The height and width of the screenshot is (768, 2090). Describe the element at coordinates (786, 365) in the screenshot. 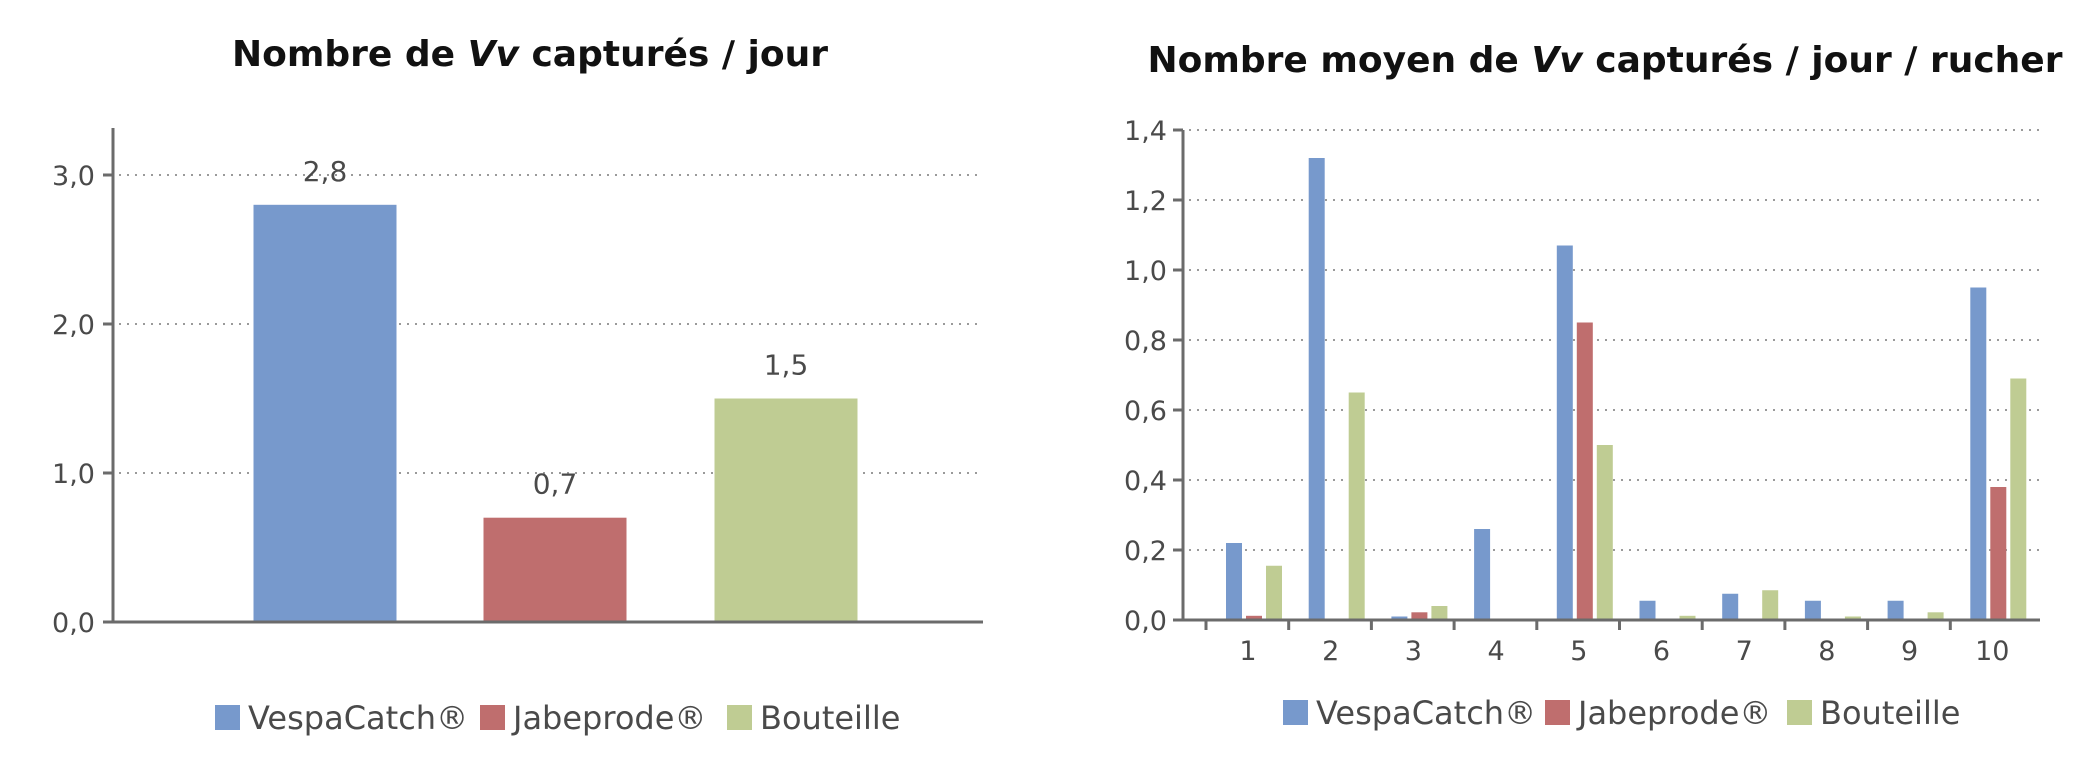

I see `data-label: 1,5` at that location.